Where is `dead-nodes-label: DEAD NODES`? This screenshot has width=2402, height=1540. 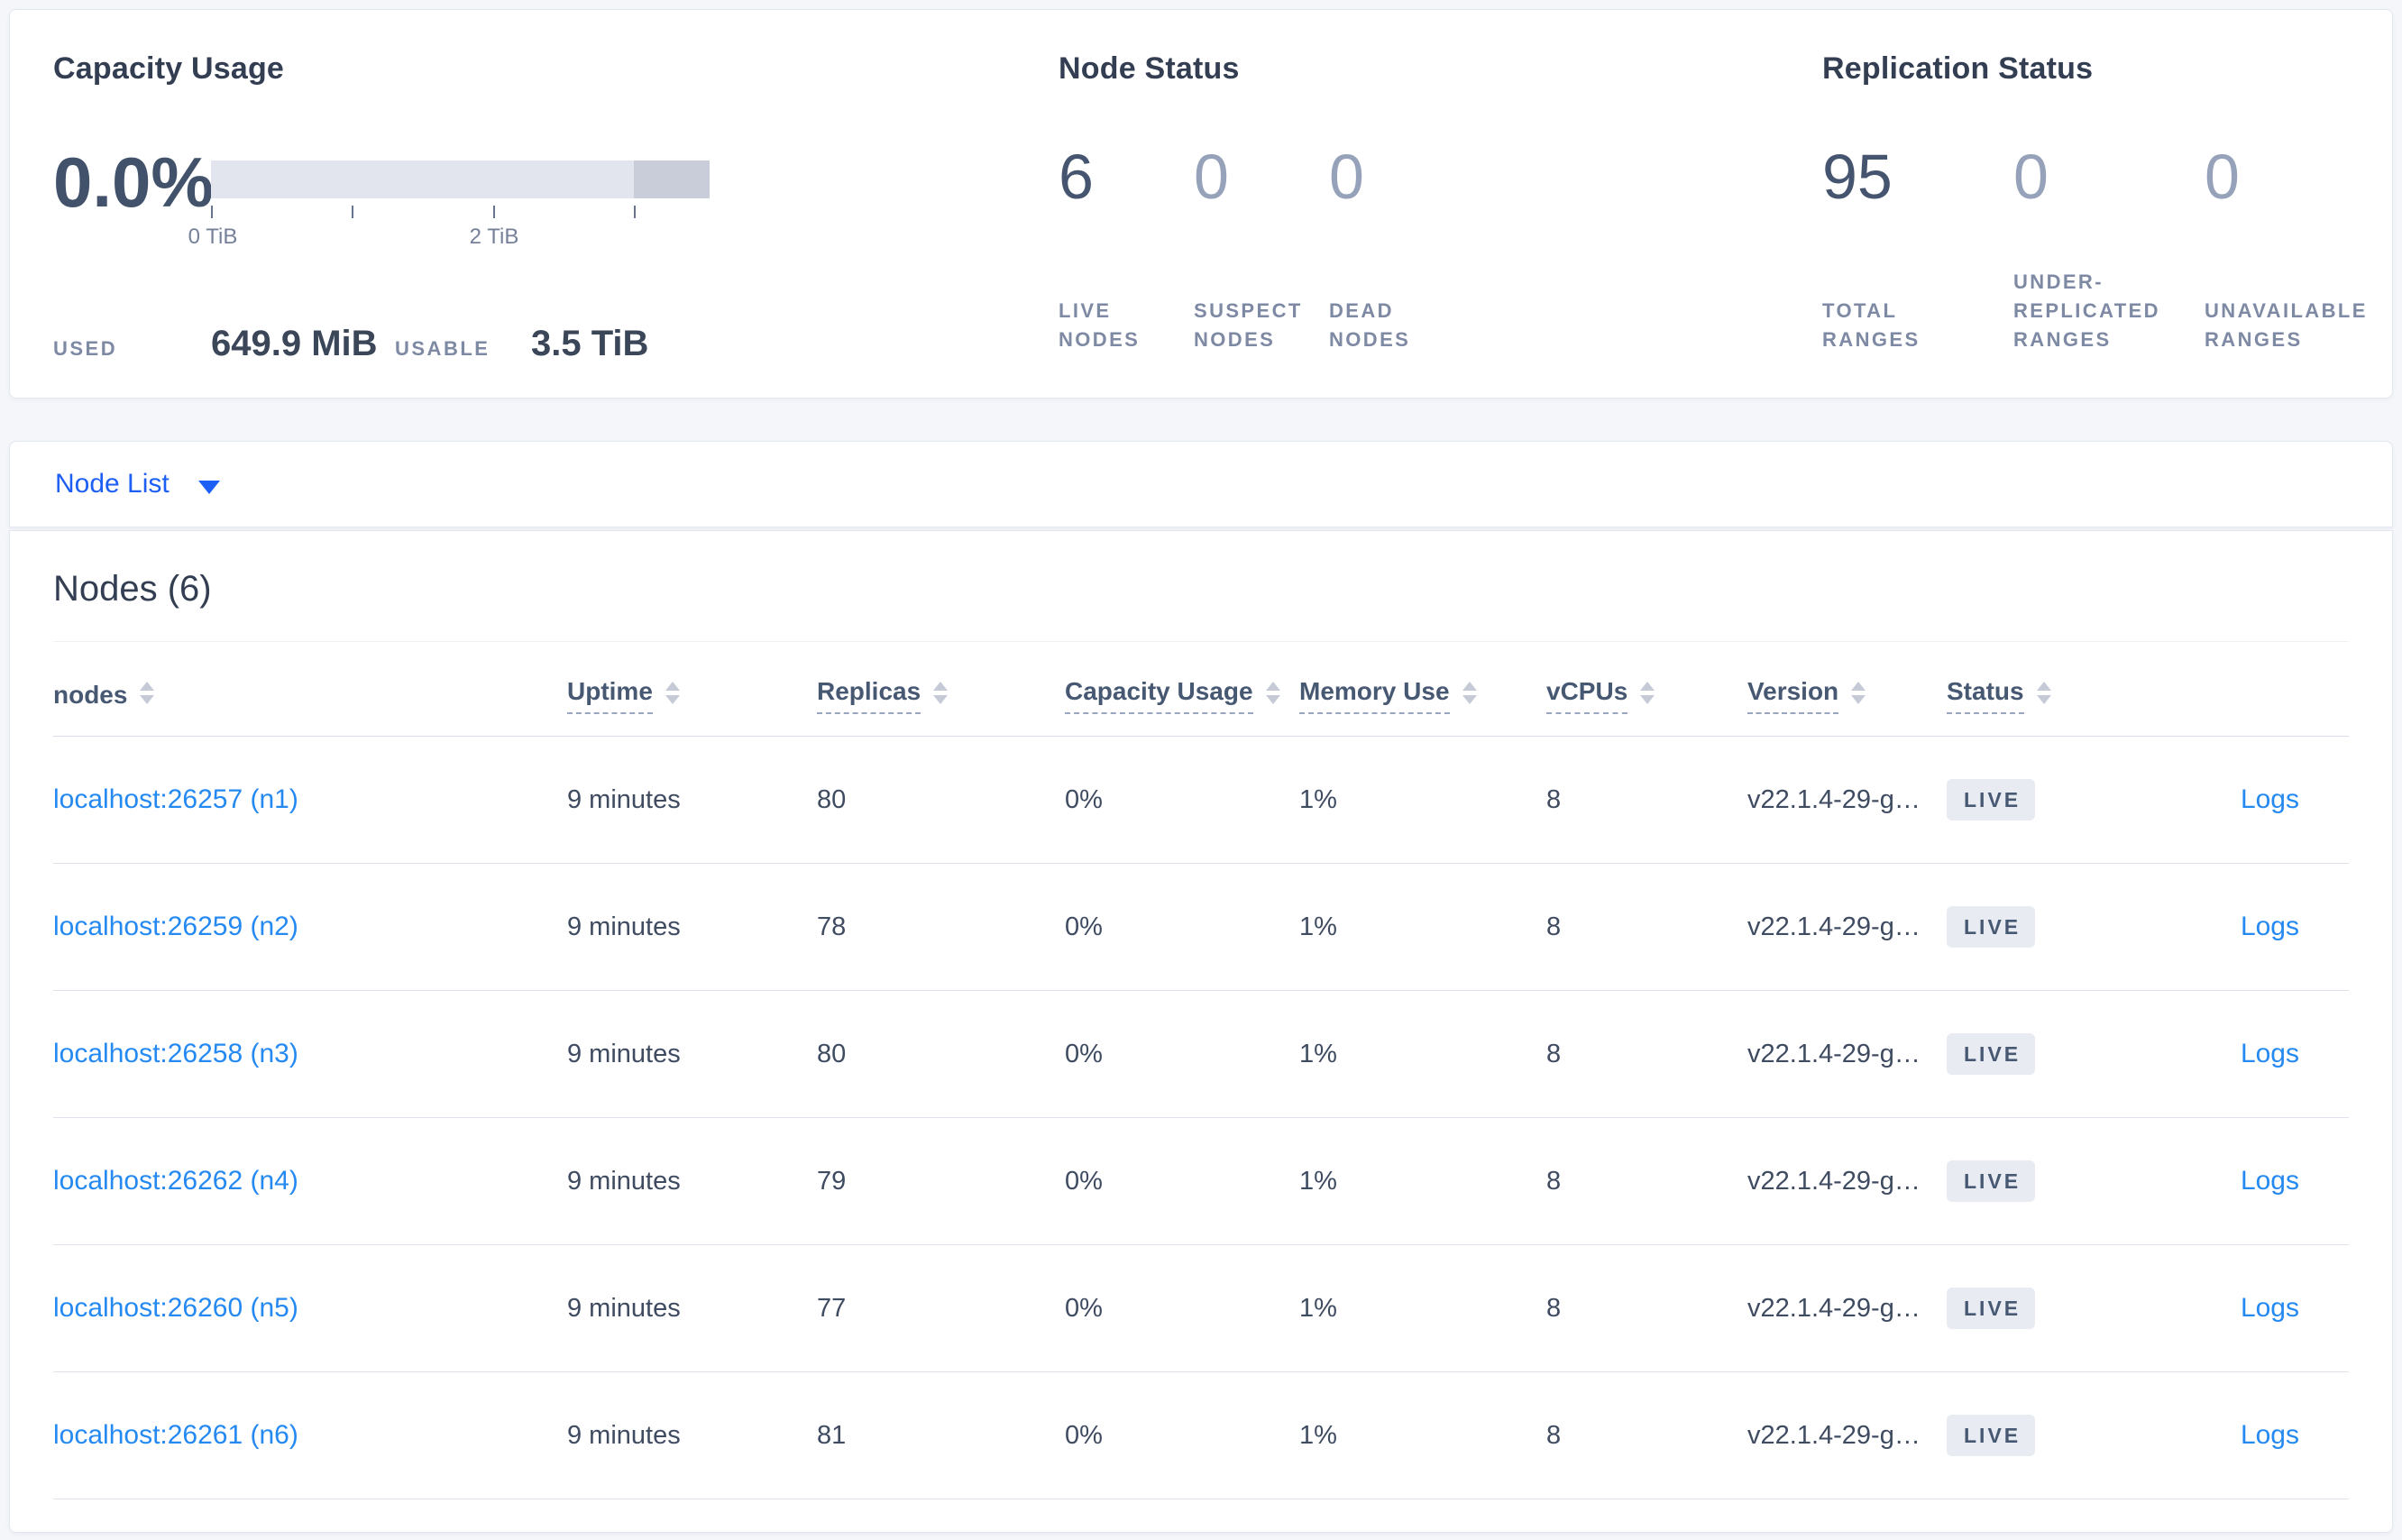 dead-nodes-label: DEAD NODES is located at coordinates (1370, 325).